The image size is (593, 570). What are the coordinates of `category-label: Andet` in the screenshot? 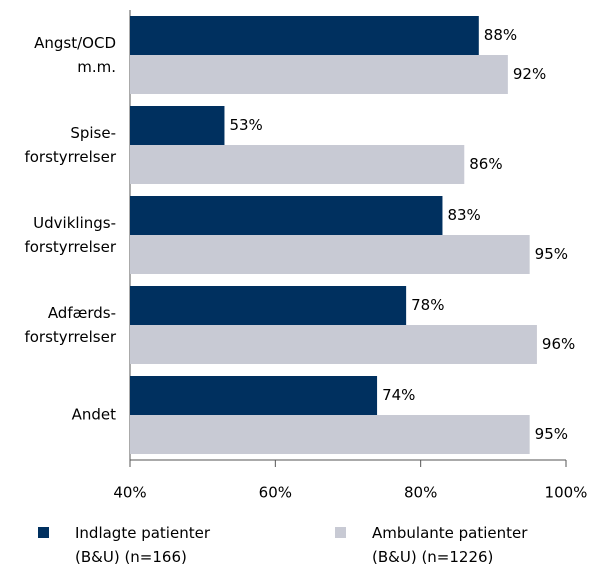 It's located at (94, 415).